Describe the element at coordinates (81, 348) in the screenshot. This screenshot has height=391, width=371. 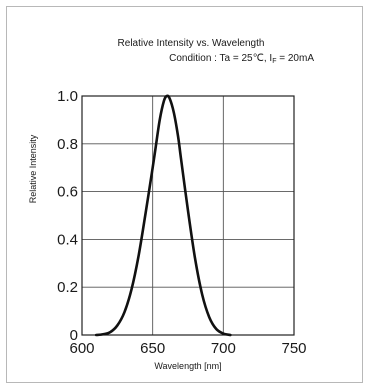
I see `x-tick-label: 600` at that location.